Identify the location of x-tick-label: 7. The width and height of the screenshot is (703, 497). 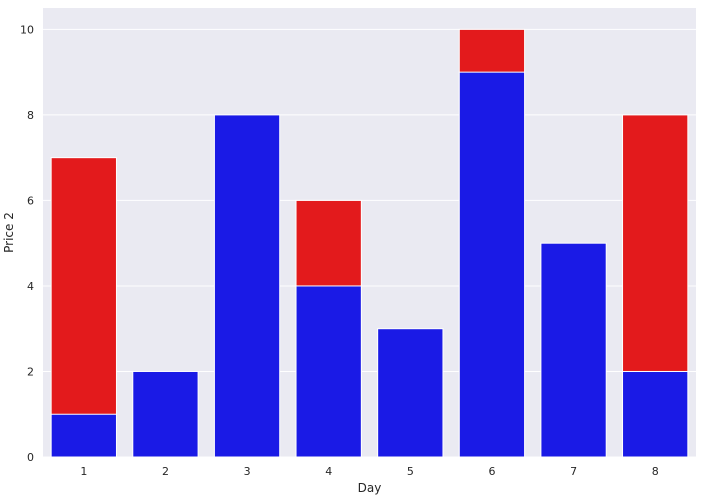
(573, 471).